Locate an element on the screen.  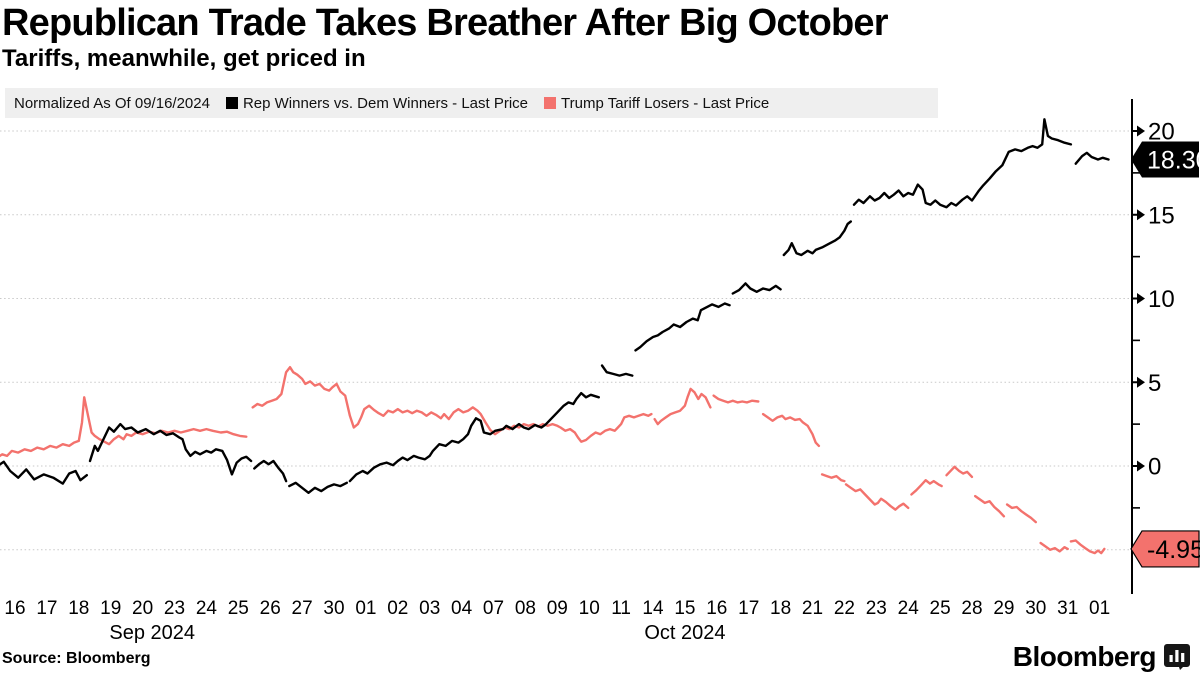
x-tick-label: 07 is located at coordinates (493, 608).